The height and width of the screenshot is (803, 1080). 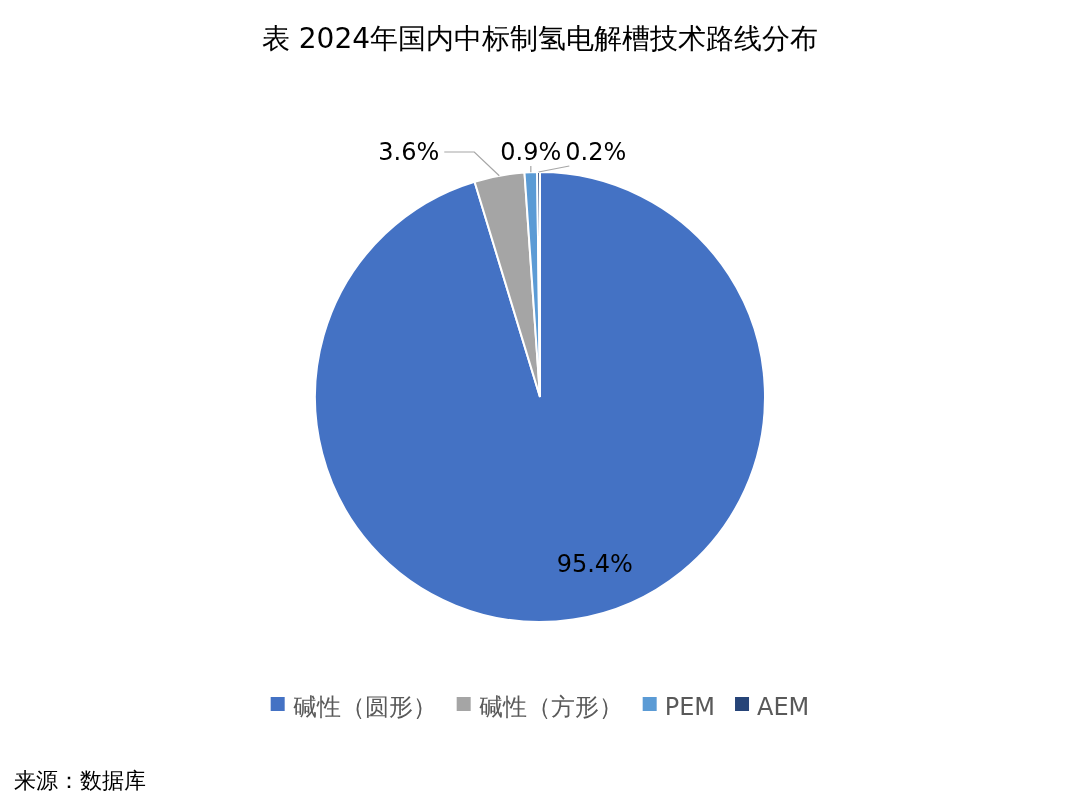 I want to click on legend-label: 碱性（圆形）, so click(x=364, y=706).